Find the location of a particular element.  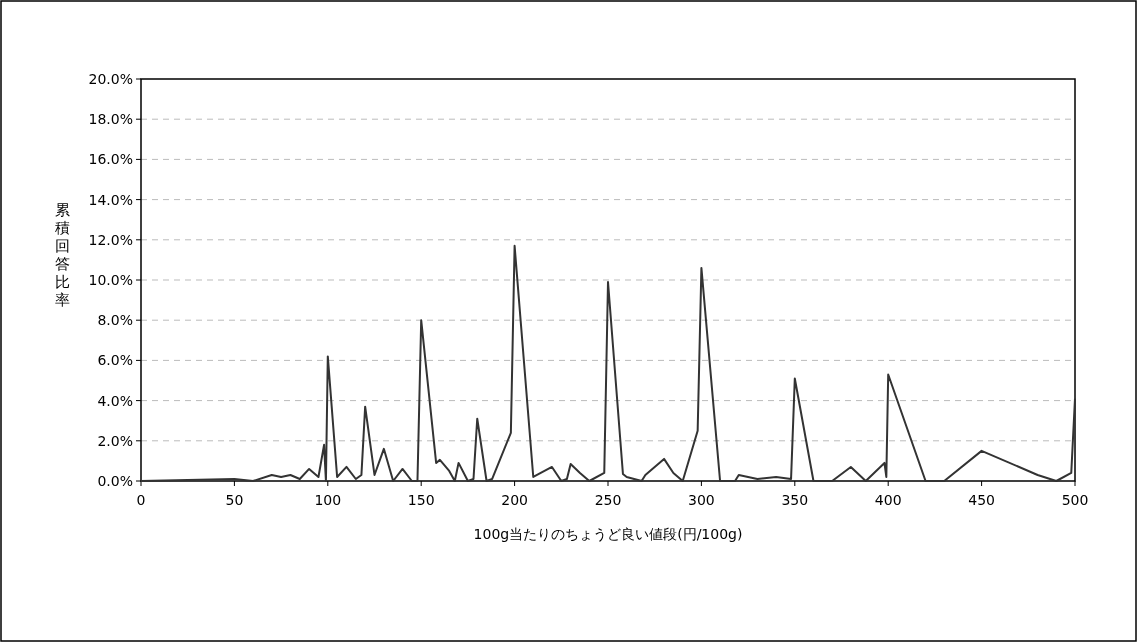

y-tick-label: 2.0% is located at coordinates (115, 440).